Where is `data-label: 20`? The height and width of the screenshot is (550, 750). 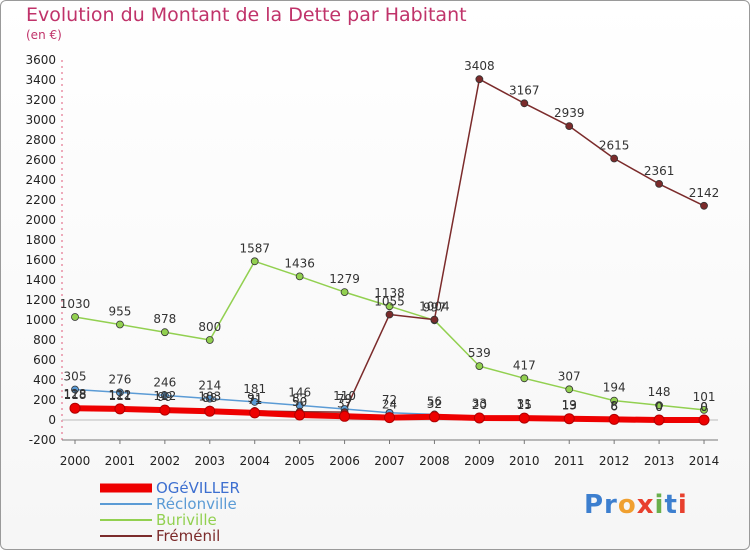 data-label: 20 is located at coordinates (479, 405).